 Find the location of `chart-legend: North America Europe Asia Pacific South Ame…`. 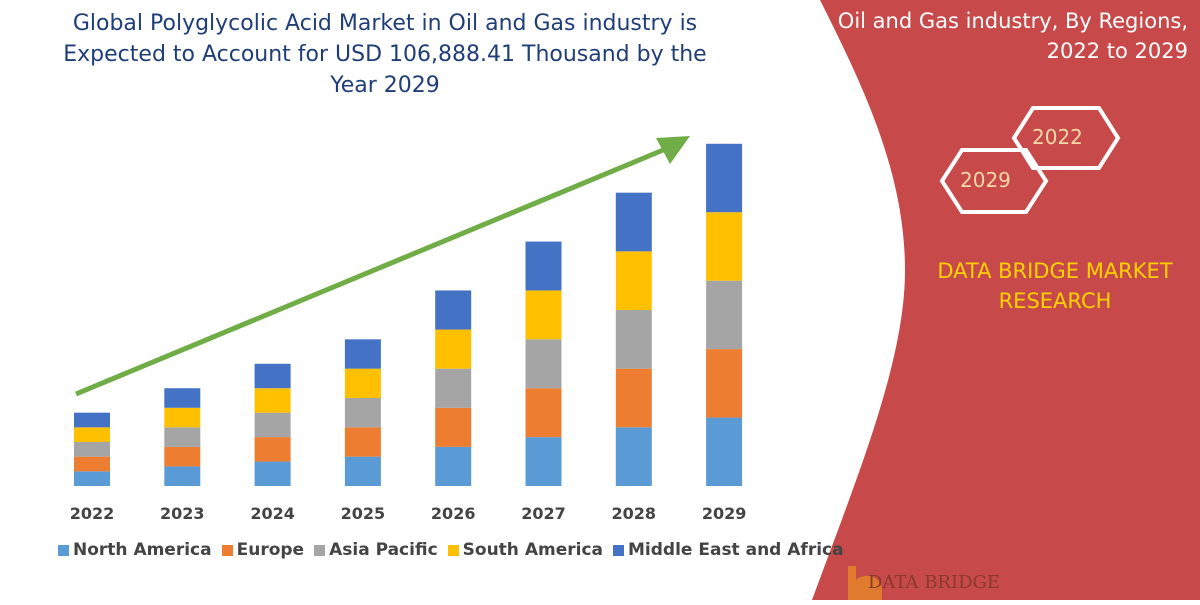

chart-legend: North America Europe Asia Pacific South Ame… is located at coordinates (451, 550).